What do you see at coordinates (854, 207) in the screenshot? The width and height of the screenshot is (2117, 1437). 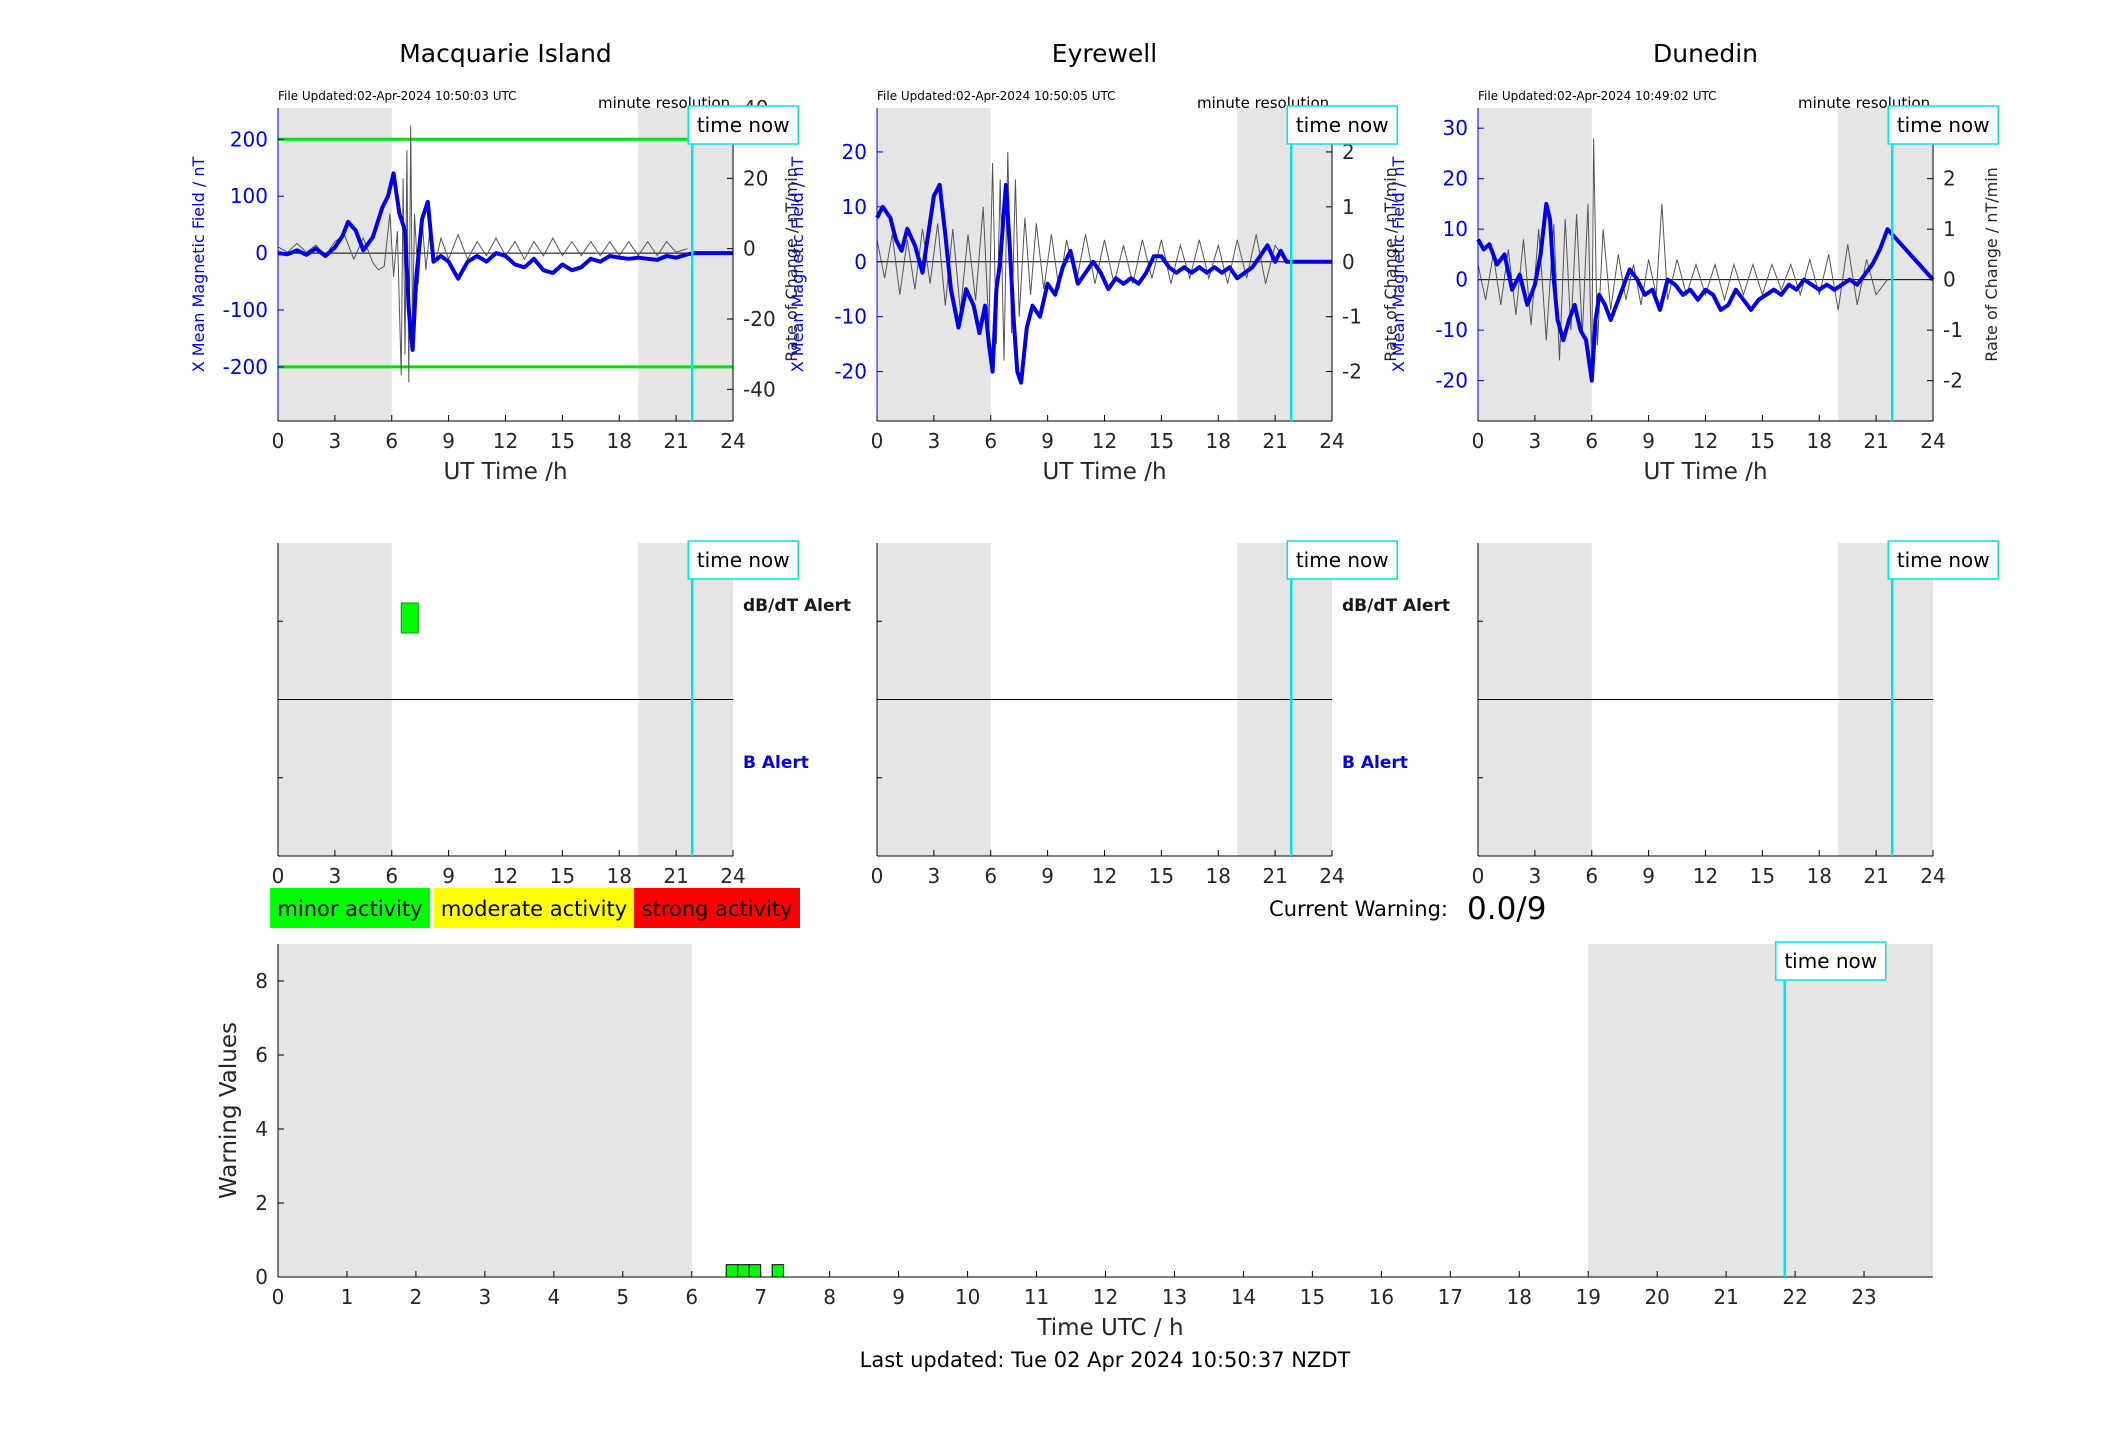 I see `mag-panel-2-left-tick-label: 10` at bounding box center [854, 207].